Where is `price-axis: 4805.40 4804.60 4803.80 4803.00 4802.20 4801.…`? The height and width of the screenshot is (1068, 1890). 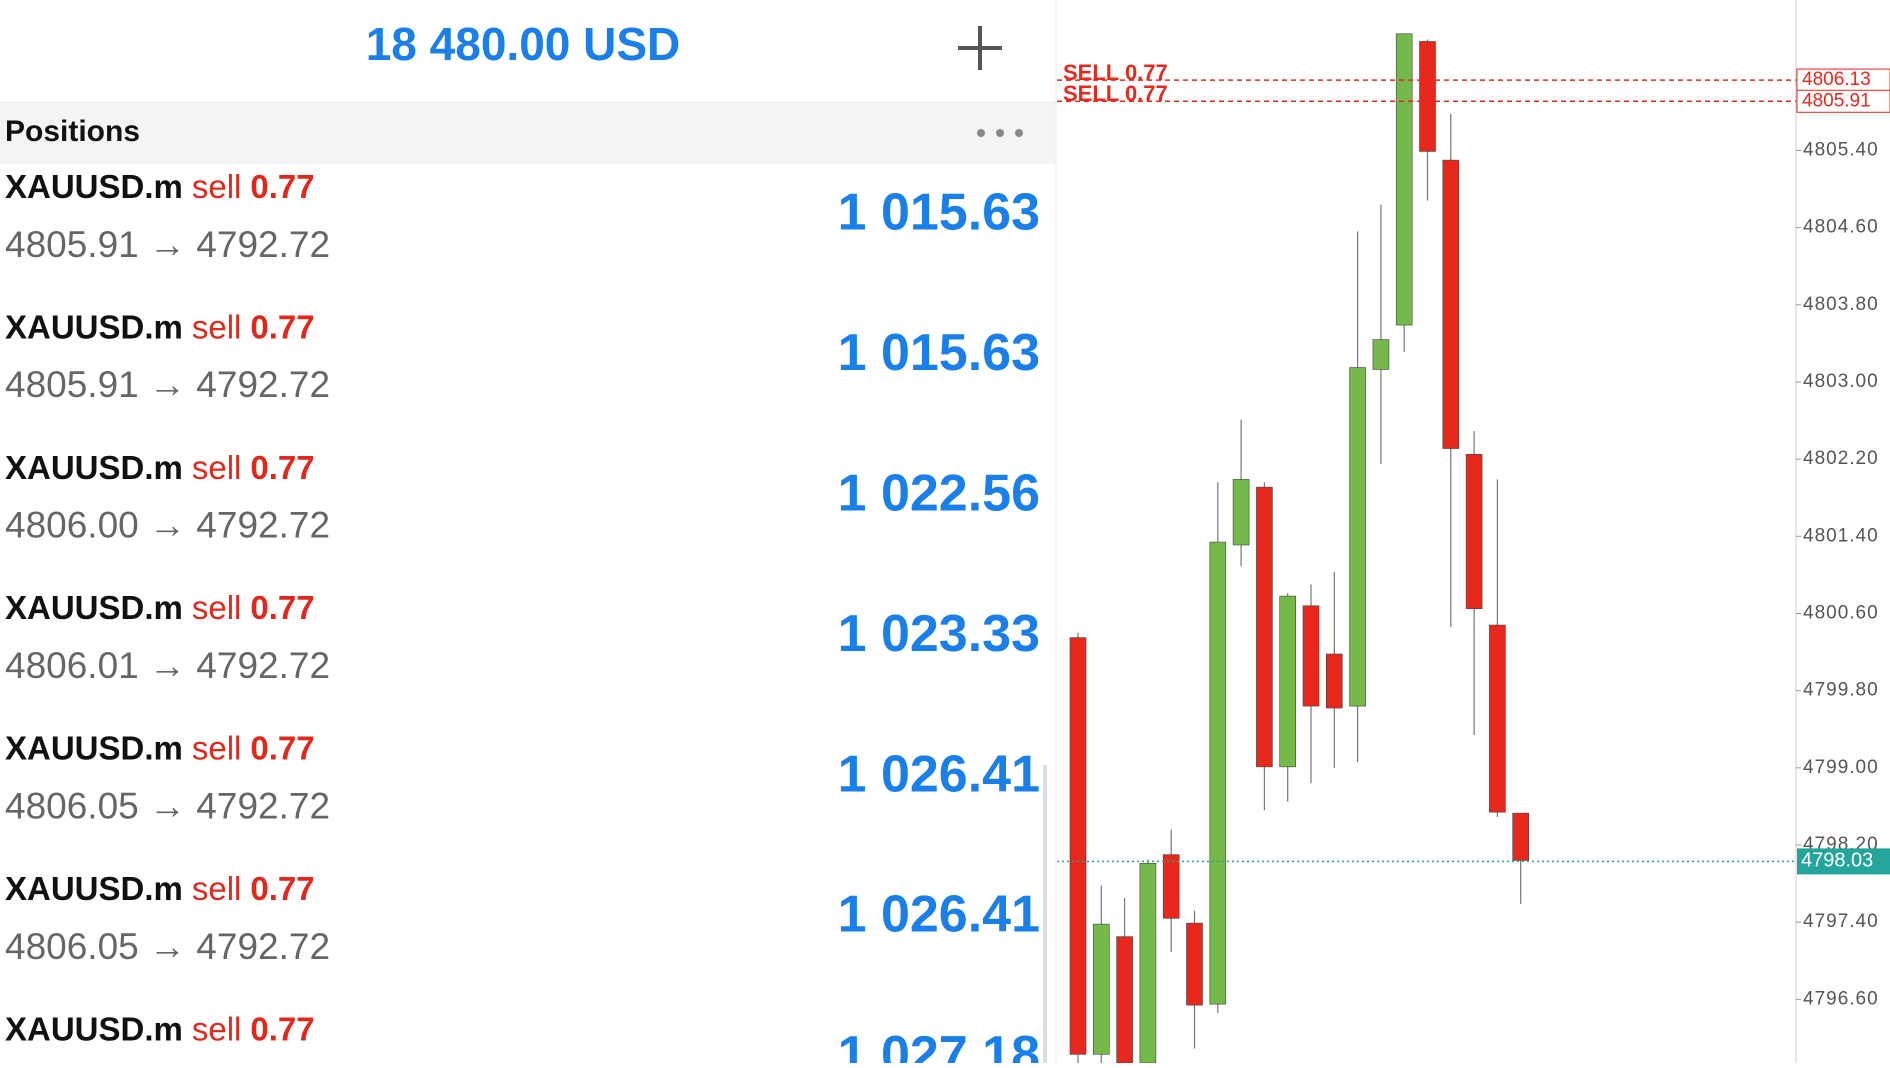
price-axis: 4805.40 4804.60 4803.80 4803.00 4802.20 4801.… is located at coordinates (1843, 538).